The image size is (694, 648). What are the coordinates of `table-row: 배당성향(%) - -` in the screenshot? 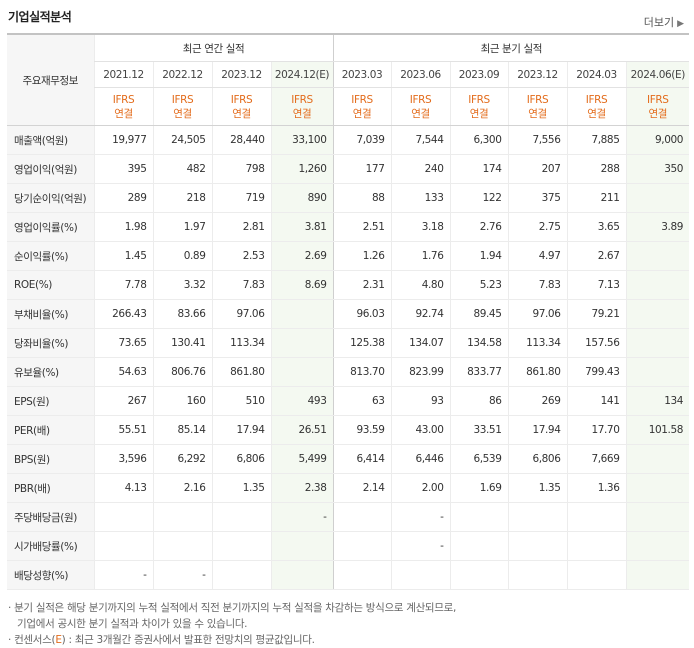 It's located at (348, 575).